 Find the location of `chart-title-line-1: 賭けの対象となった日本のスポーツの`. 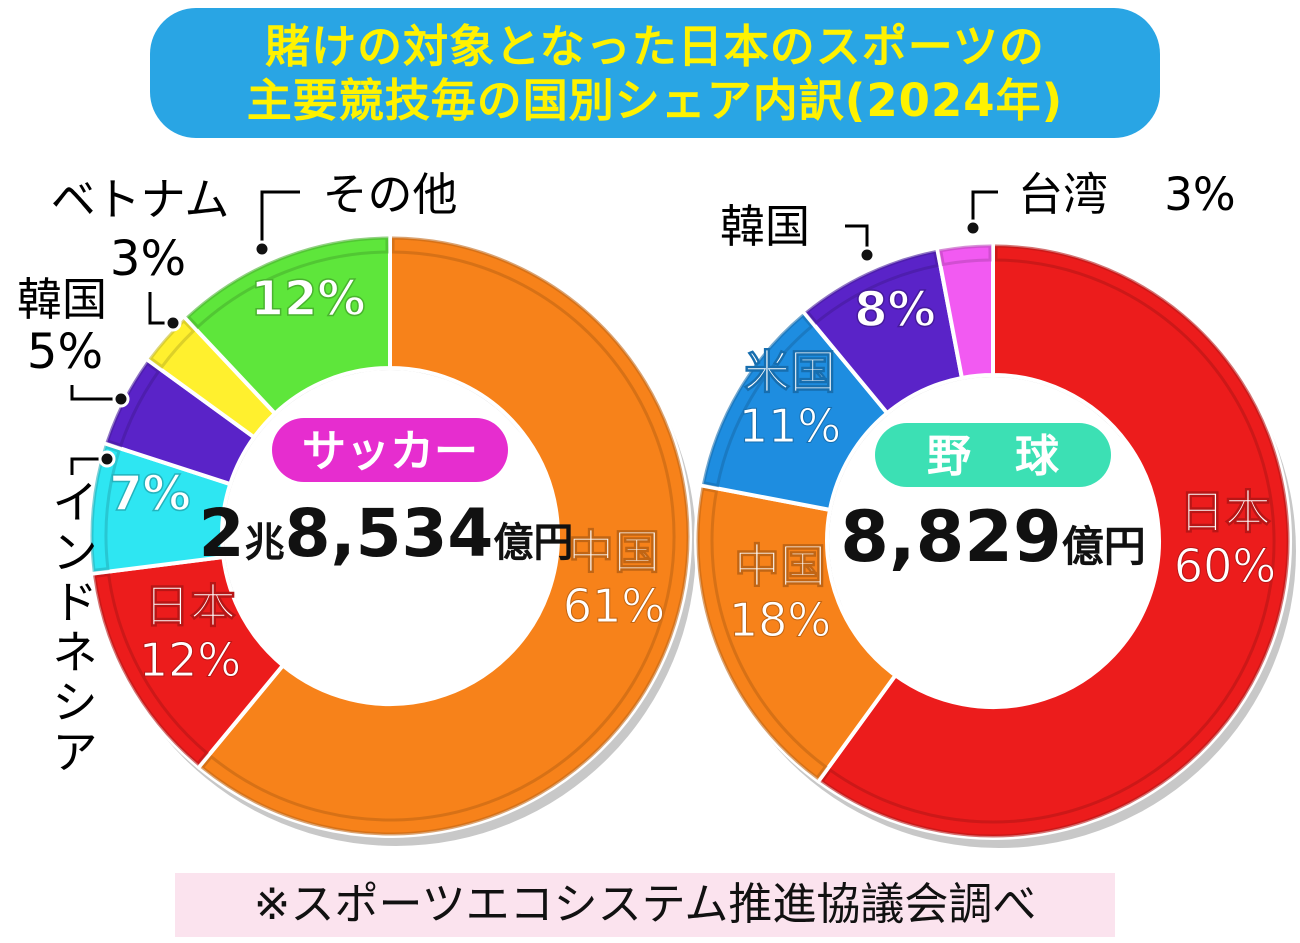

chart-title-line-1: 賭けの対象となった日本のスポーツの is located at coordinates (655, 46).